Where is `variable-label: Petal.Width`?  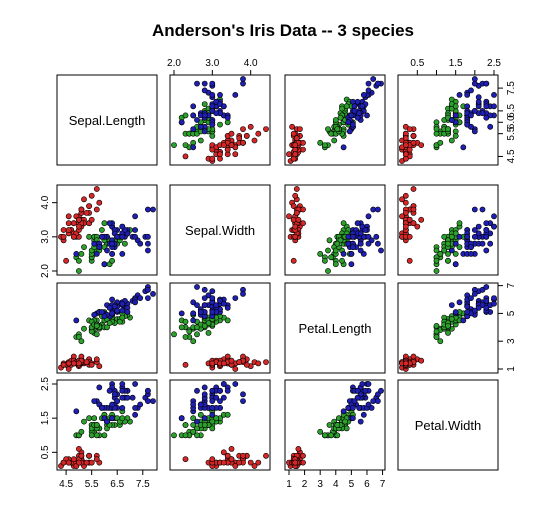 variable-label: Petal.Width is located at coordinates (448, 425).